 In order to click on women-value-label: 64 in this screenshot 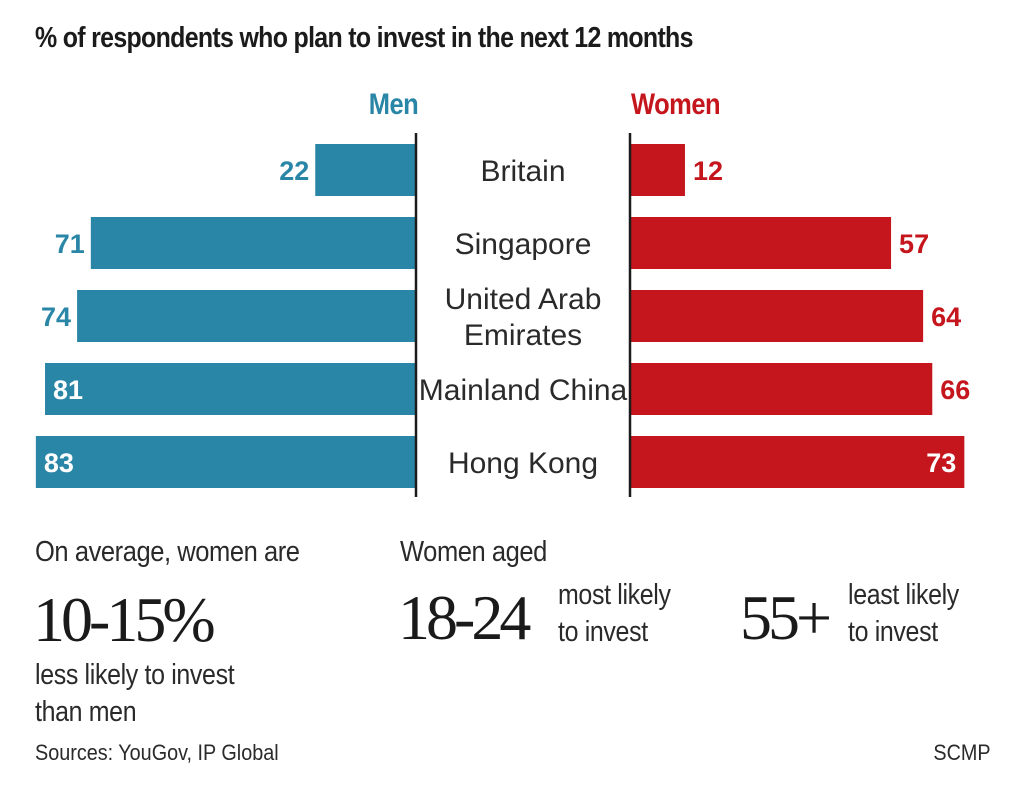, I will do `click(946, 317)`.